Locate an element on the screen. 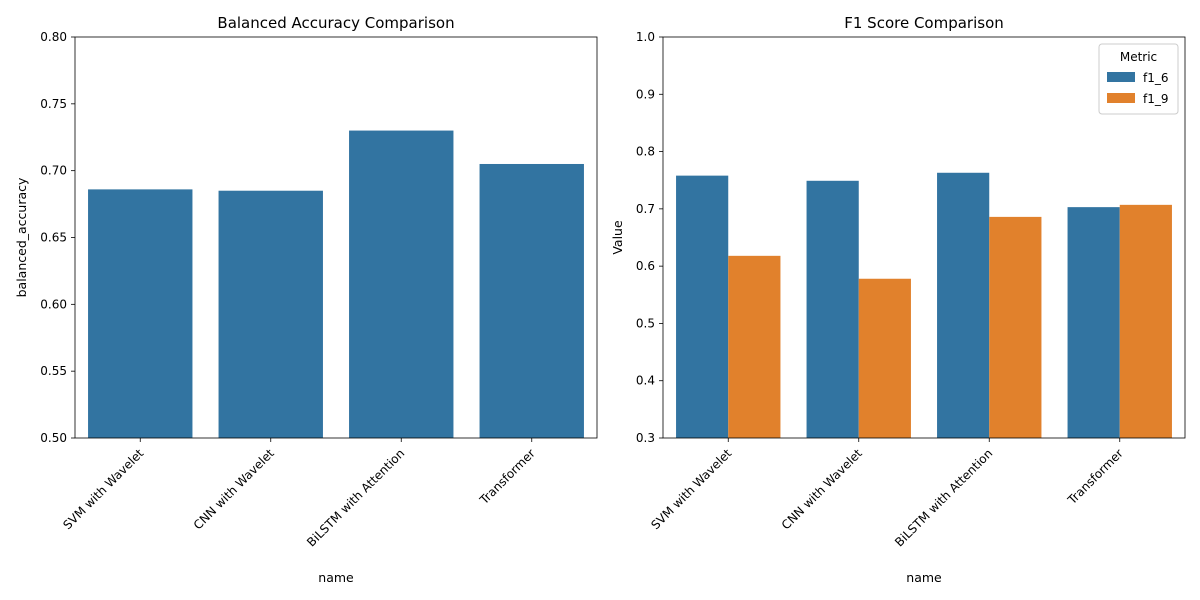  y-tick-label: 0.7 is located at coordinates (645, 209).